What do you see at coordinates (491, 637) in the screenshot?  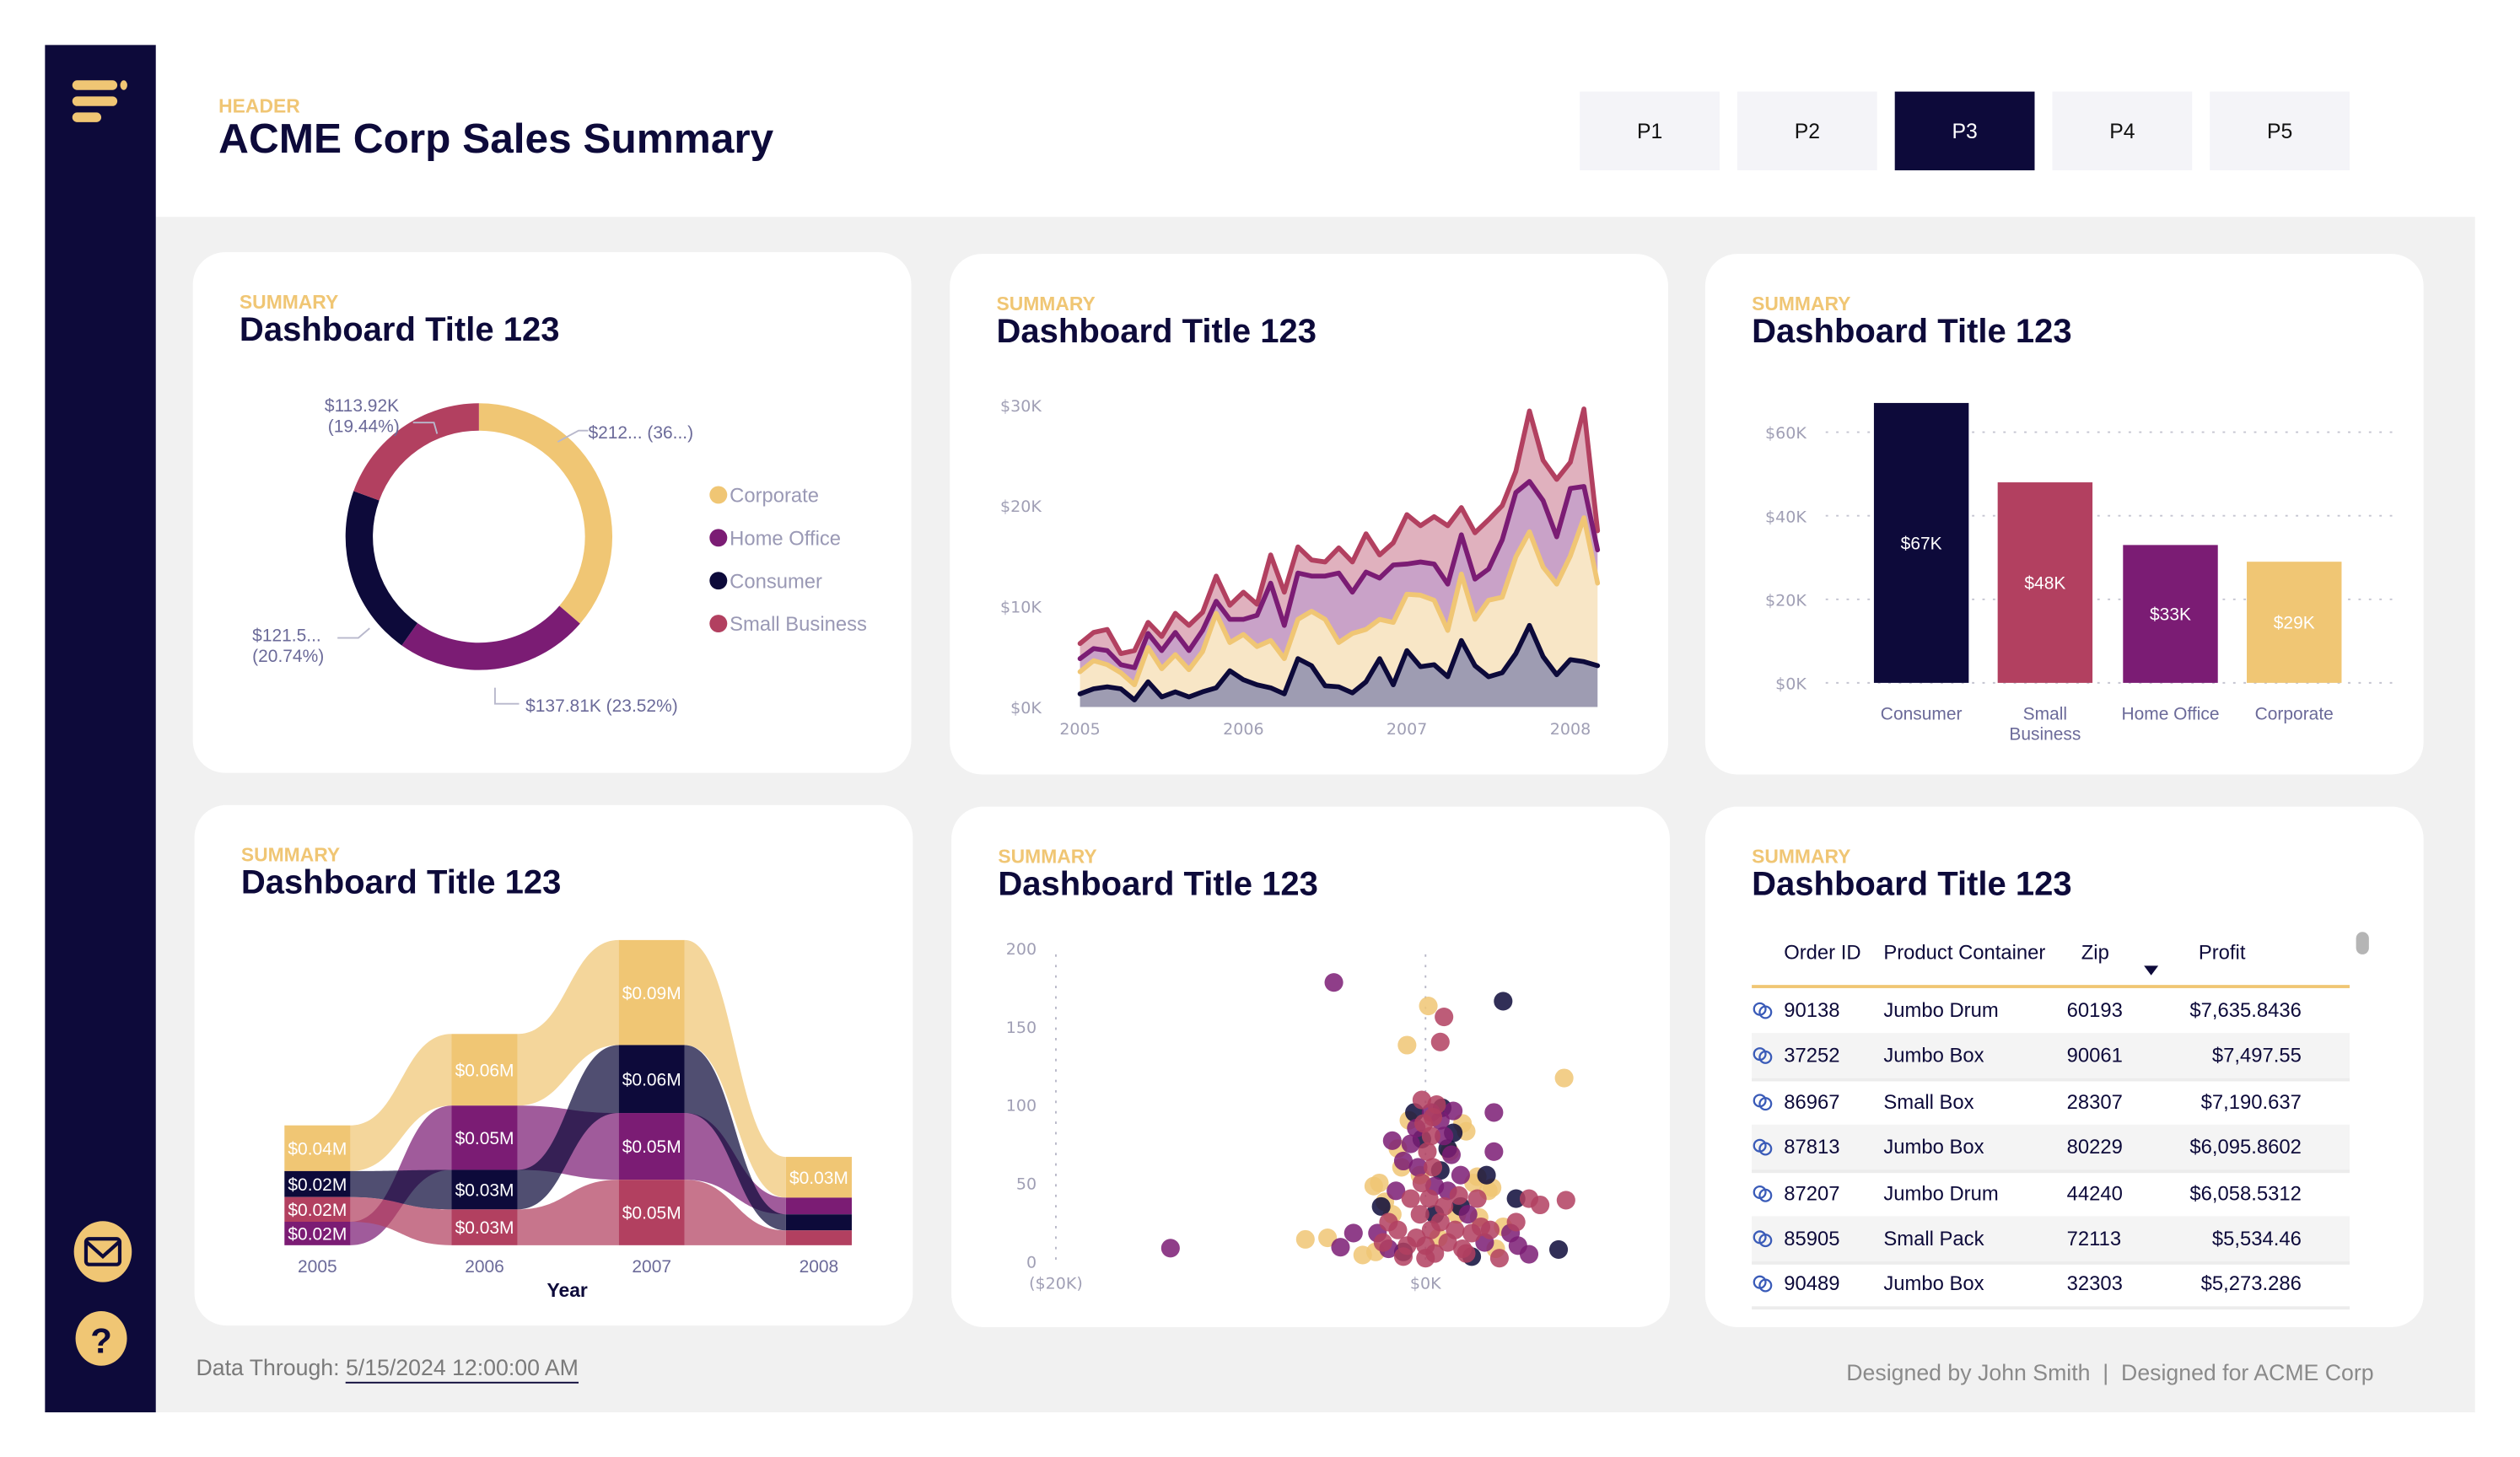 I see `donut-slice-home-office` at bounding box center [491, 637].